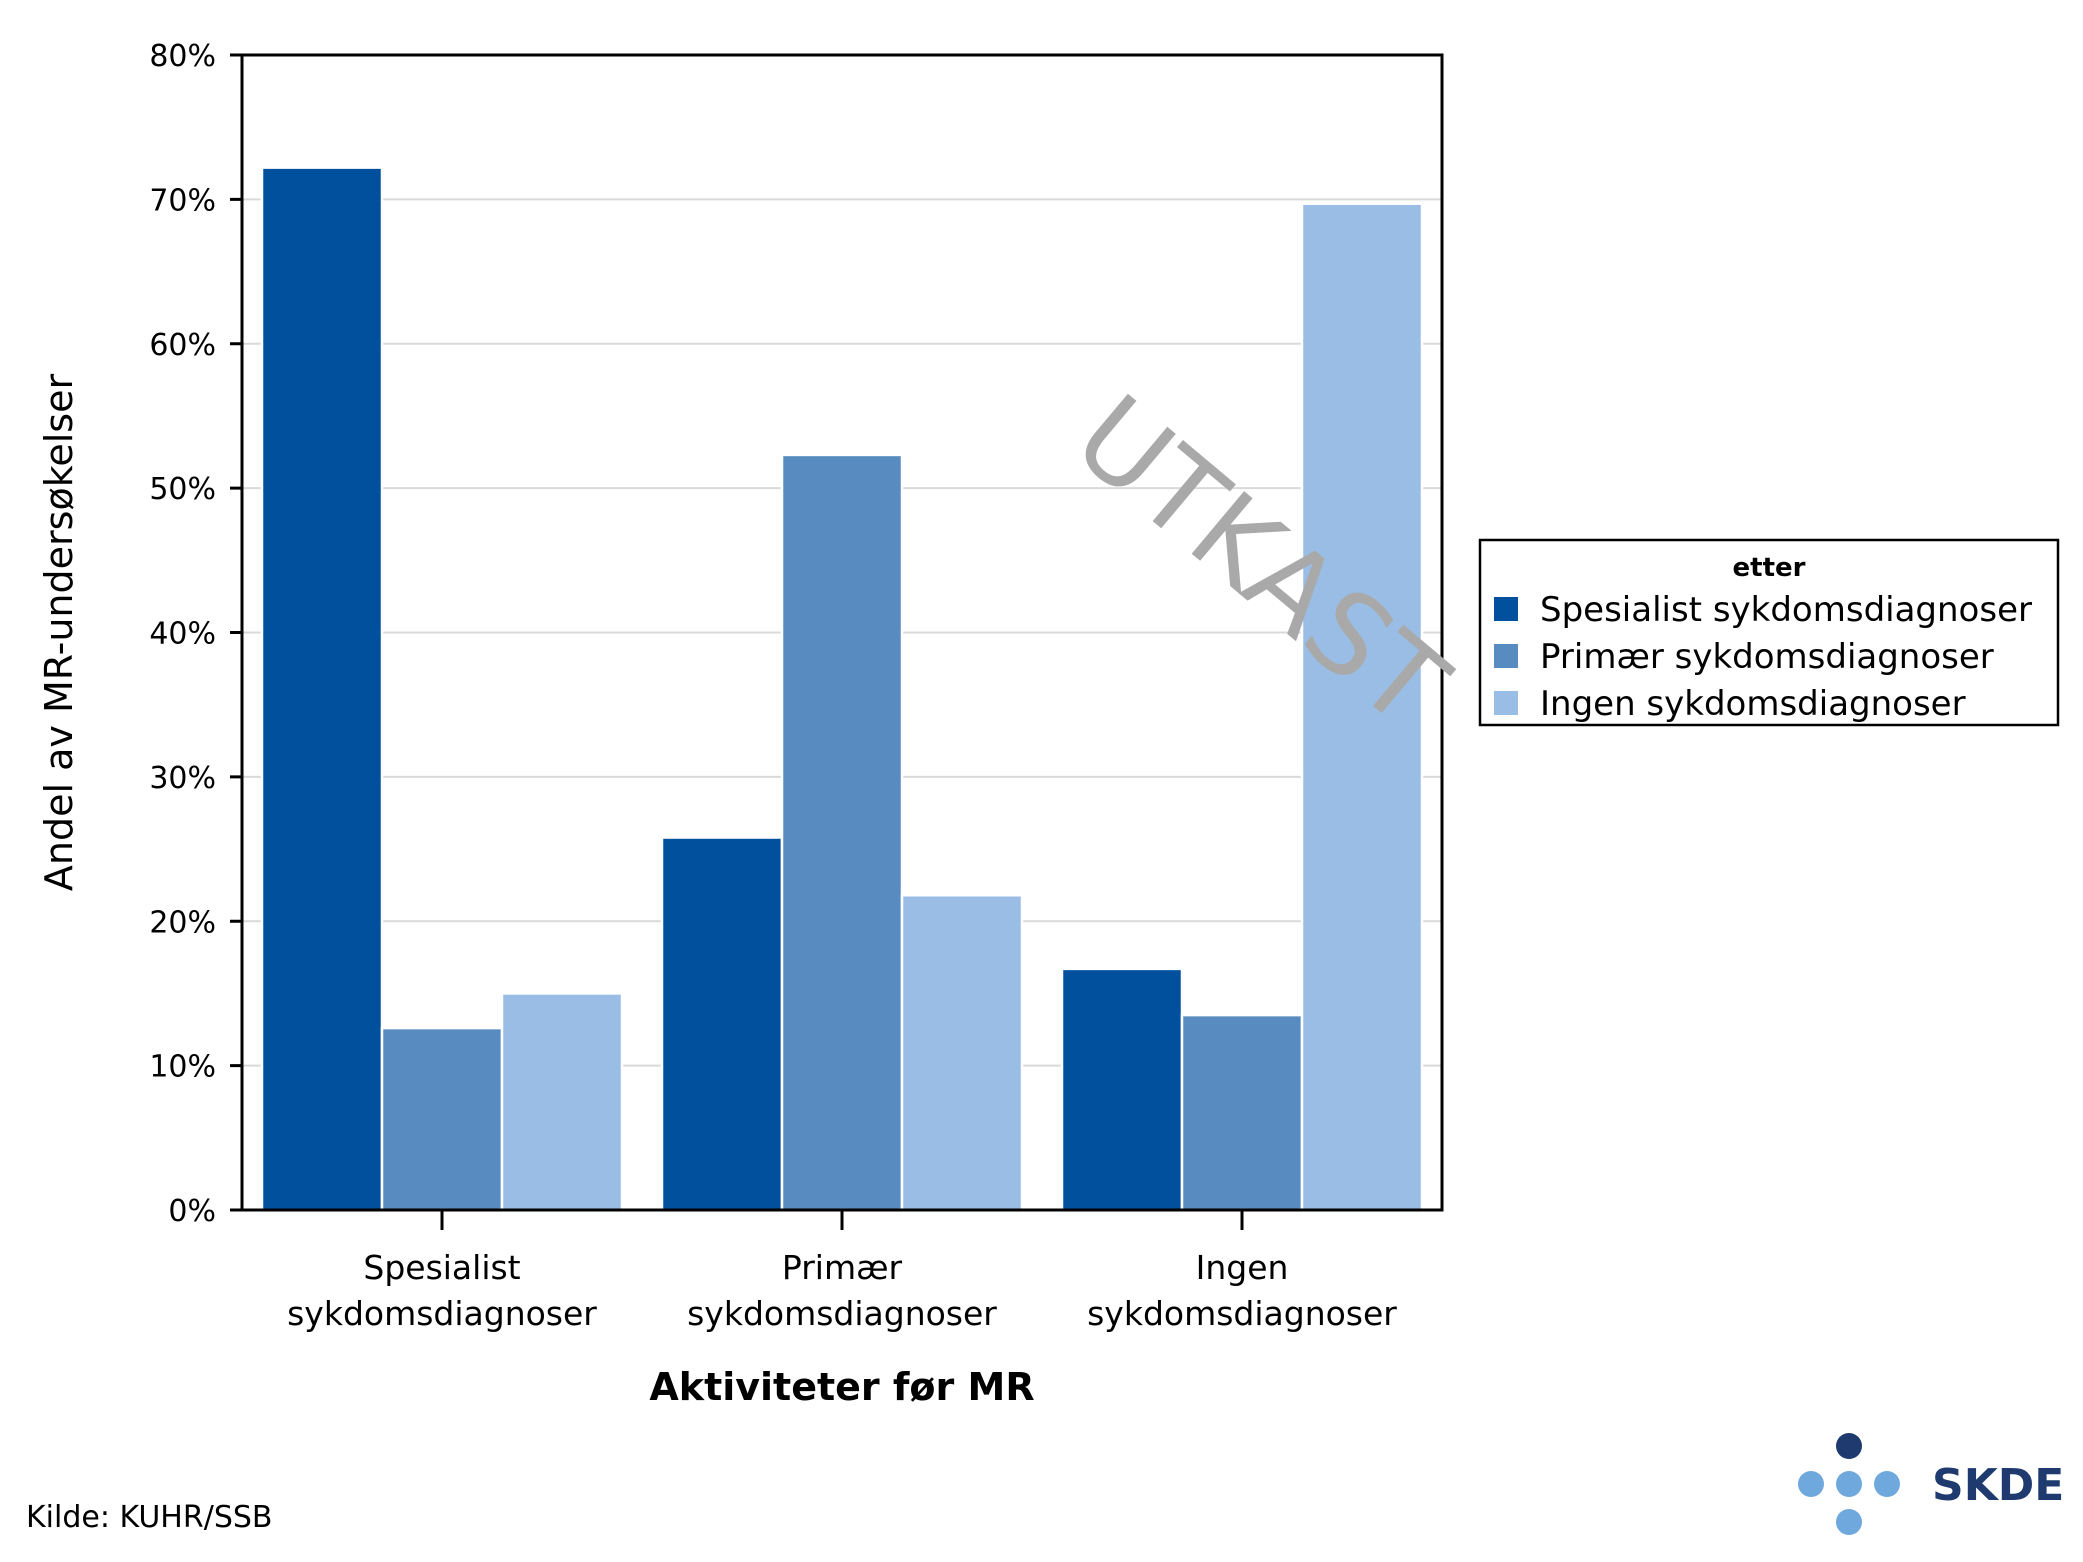 This screenshot has width=2083, height=1562. What do you see at coordinates (182, 634) in the screenshot?
I see `y-tick-label: 40%` at bounding box center [182, 634].